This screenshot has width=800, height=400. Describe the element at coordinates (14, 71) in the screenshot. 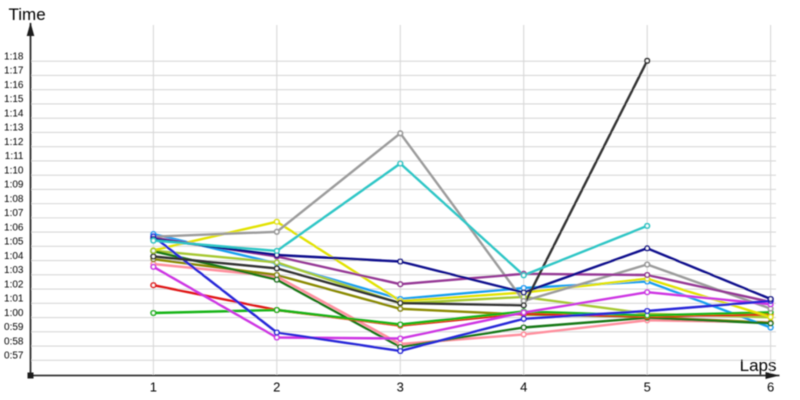

I see `svg-text: 1:17` at that location.